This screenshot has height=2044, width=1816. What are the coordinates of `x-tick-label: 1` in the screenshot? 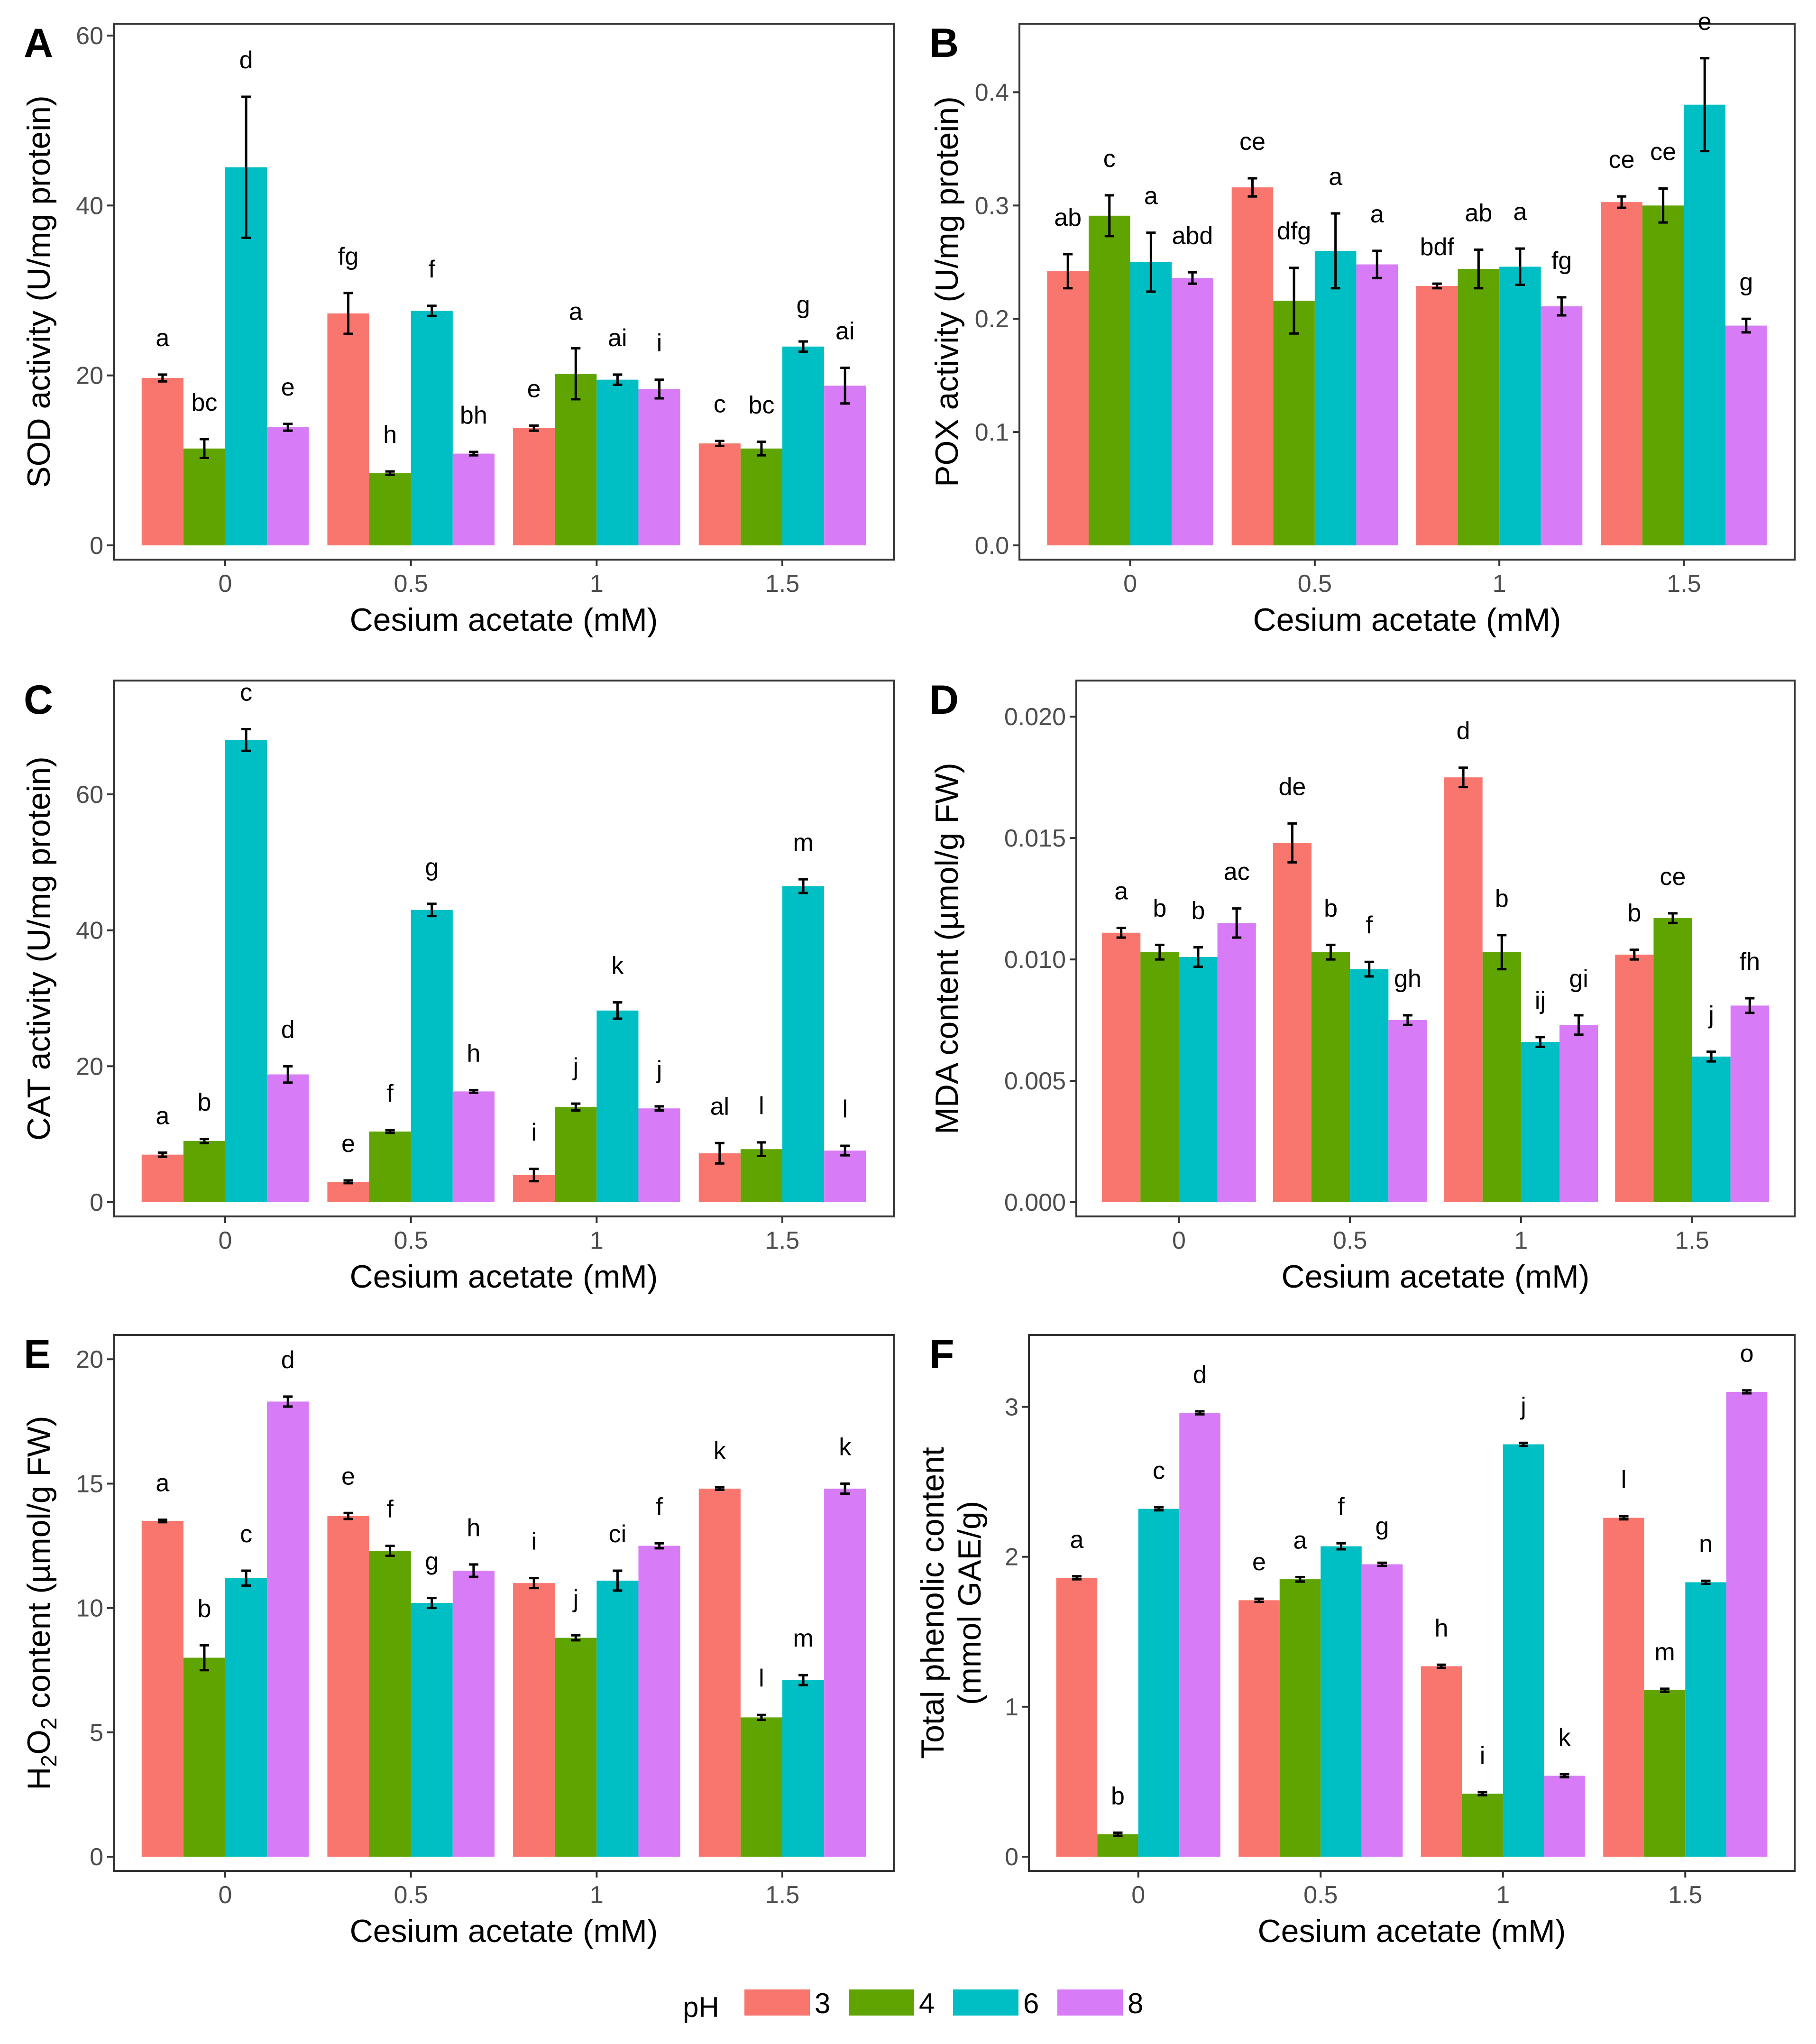 It's located at (1503, 1895).